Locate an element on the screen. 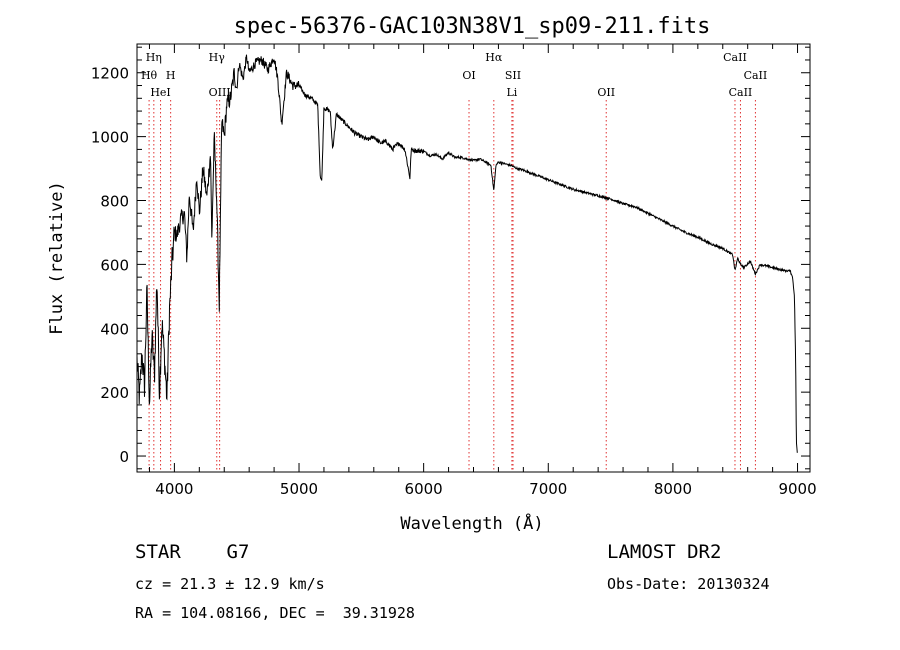 This screenshot has width=900, height=650. coordinates: RA = 104.08166, DEC = 39.31928 is located at coordinates (275, 613).